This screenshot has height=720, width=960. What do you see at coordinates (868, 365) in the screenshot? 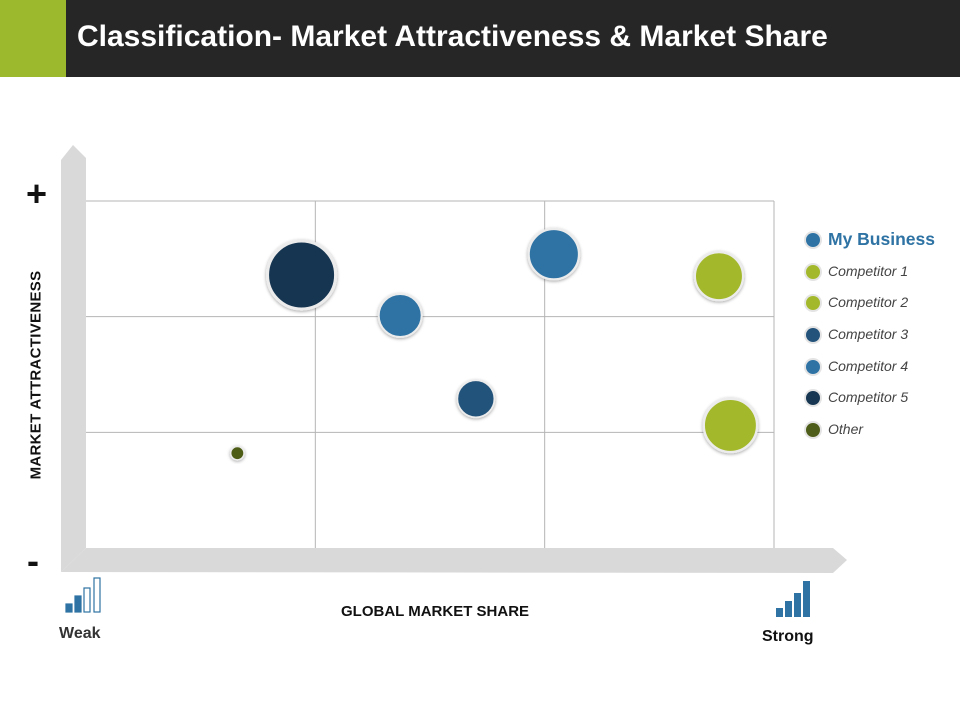
I see `legend-label: Competitor 4` at bounding box center [868, 365].